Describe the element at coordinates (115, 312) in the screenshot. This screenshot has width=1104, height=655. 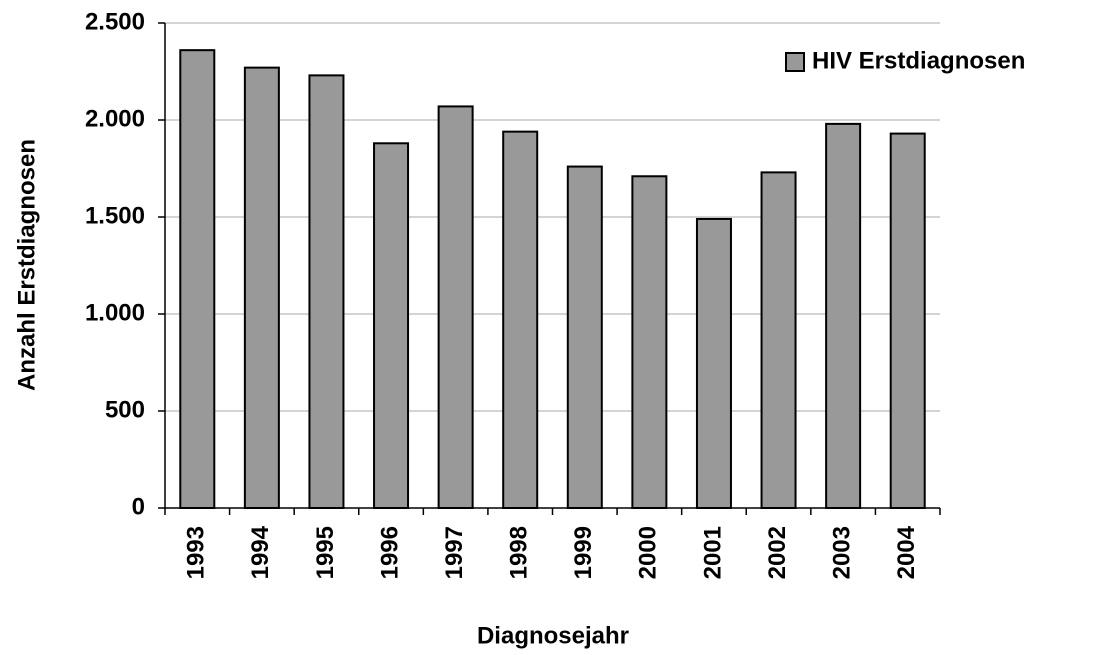
I see `y-tick-label: 1.000` at that location.